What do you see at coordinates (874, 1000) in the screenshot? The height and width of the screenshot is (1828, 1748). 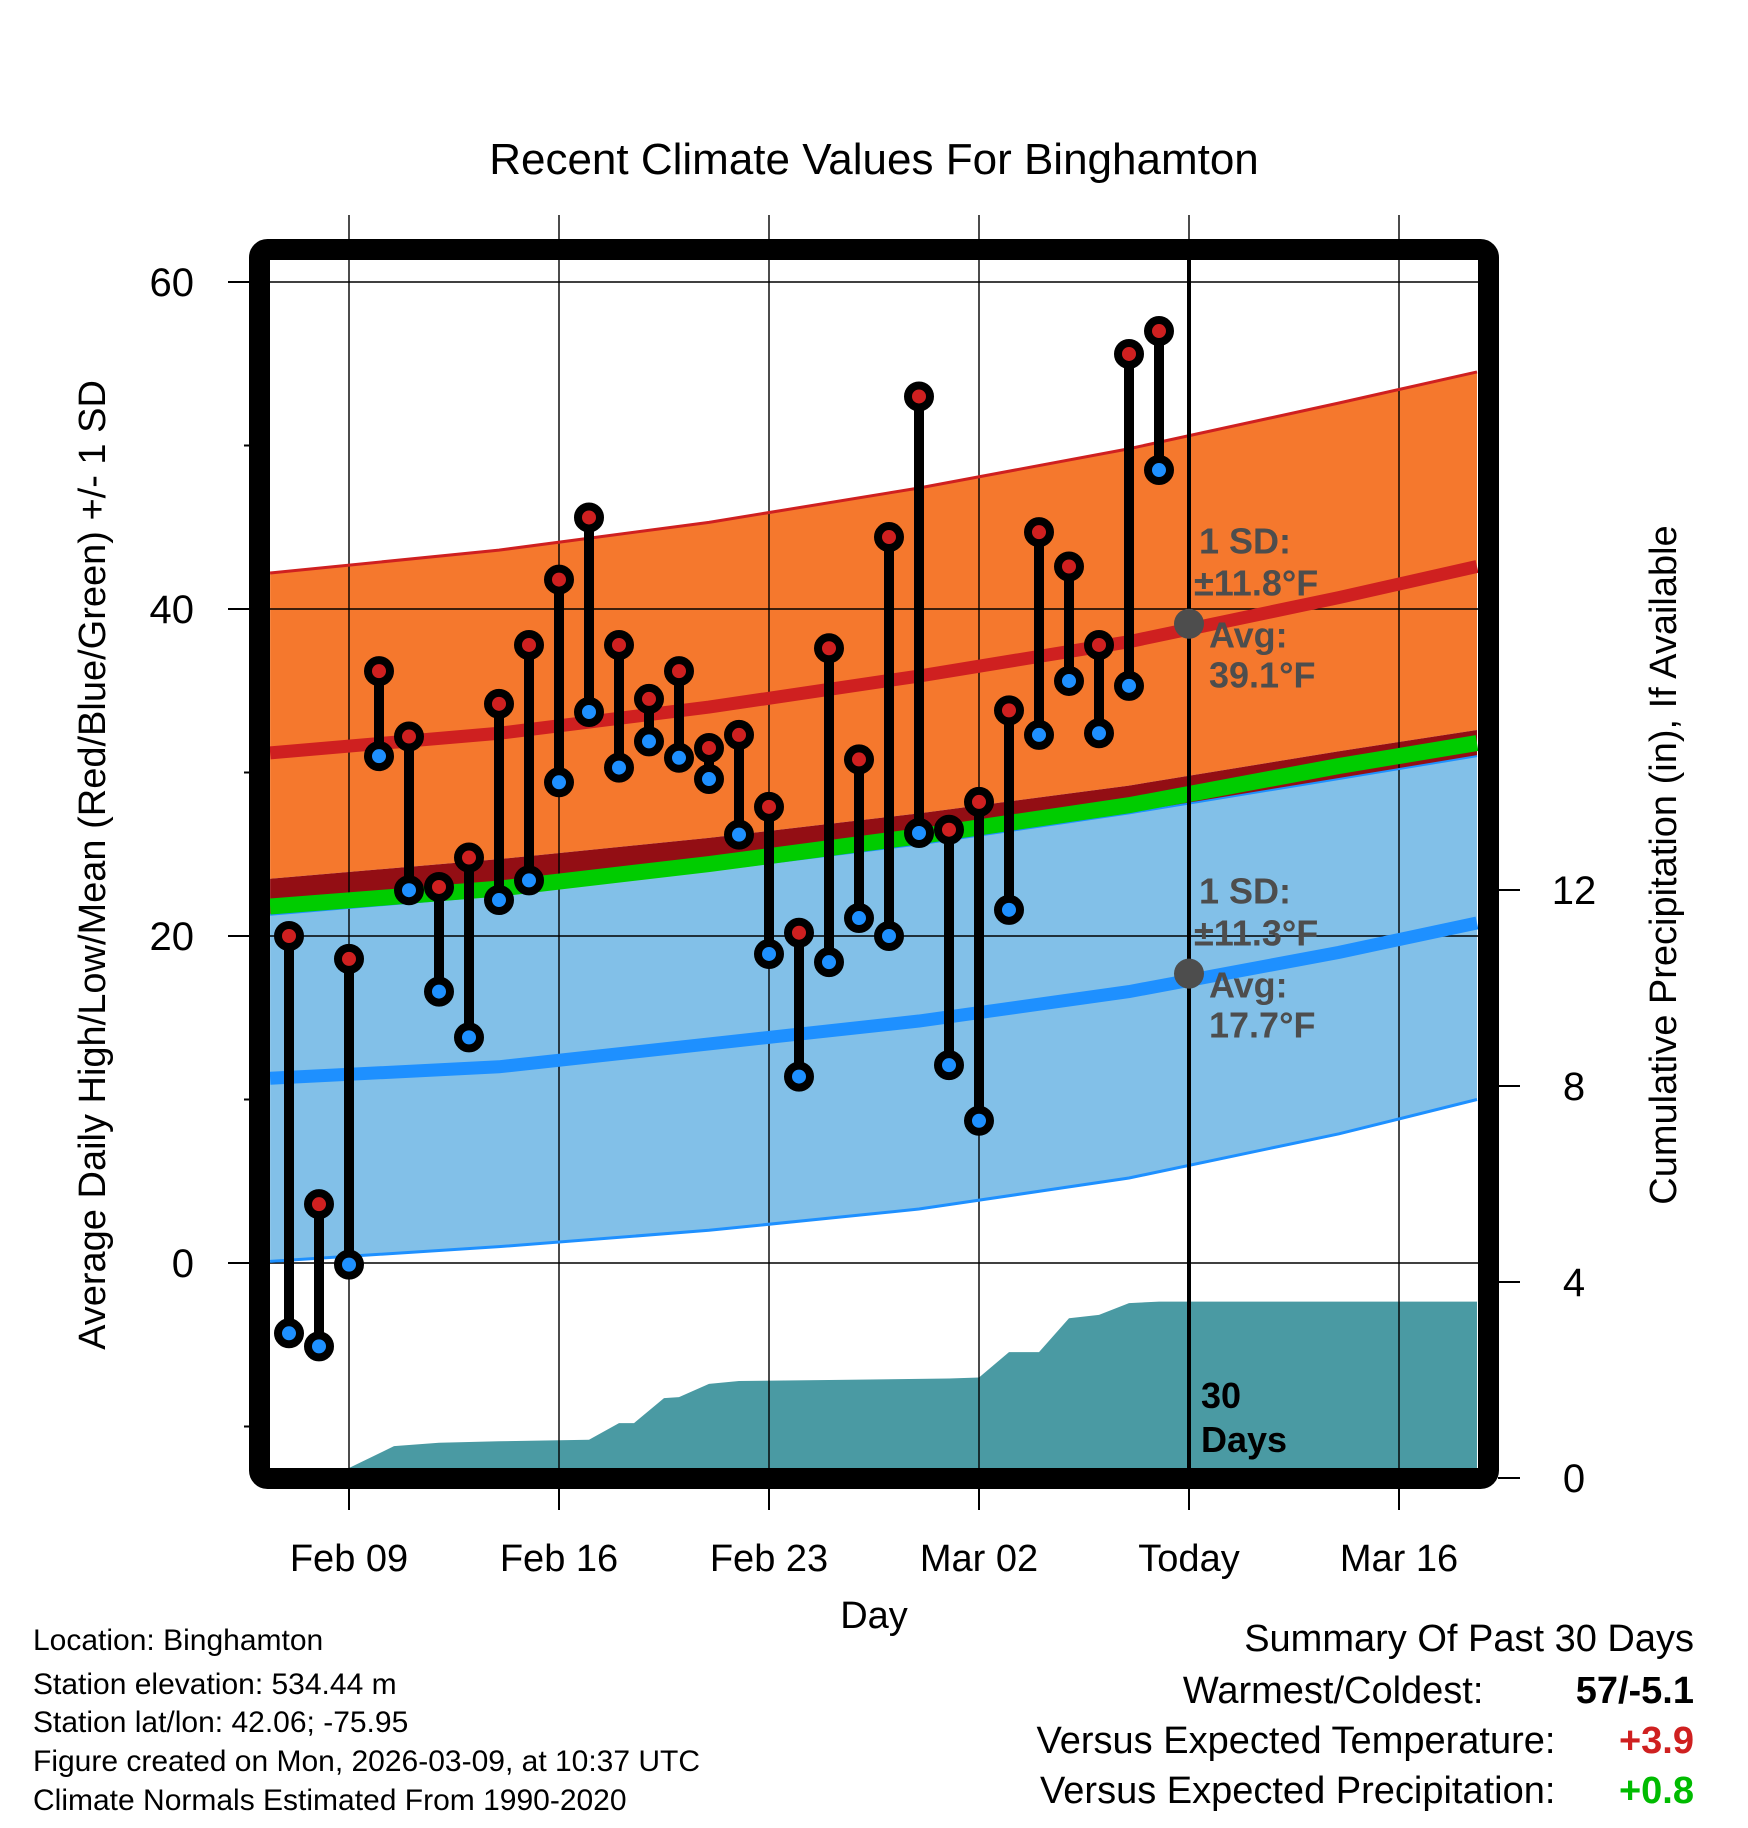 I see `low-normal-line` at bounding box center [874, 1000].